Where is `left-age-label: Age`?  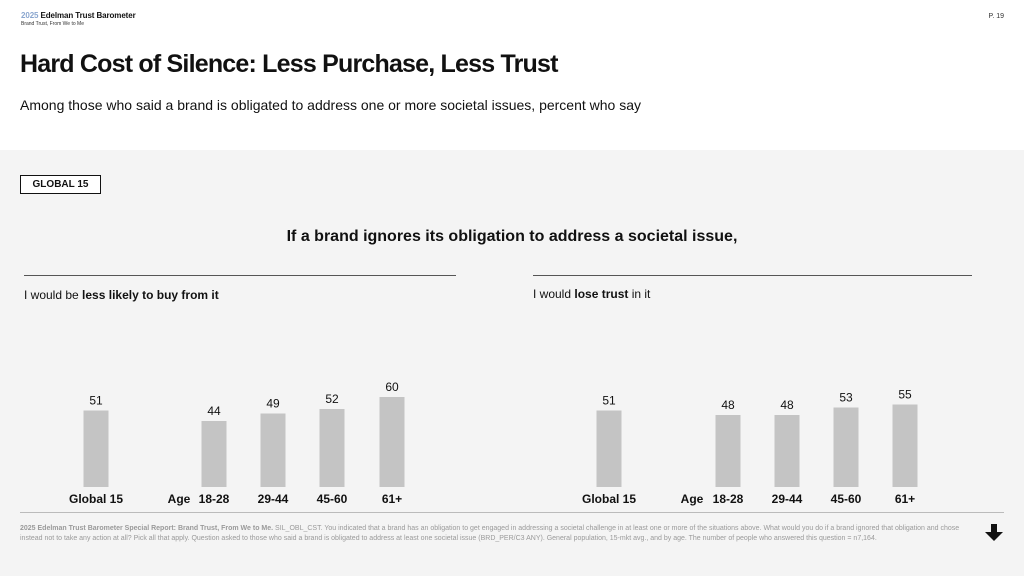
left-age-label: Age is located at coordinates (179, 499).